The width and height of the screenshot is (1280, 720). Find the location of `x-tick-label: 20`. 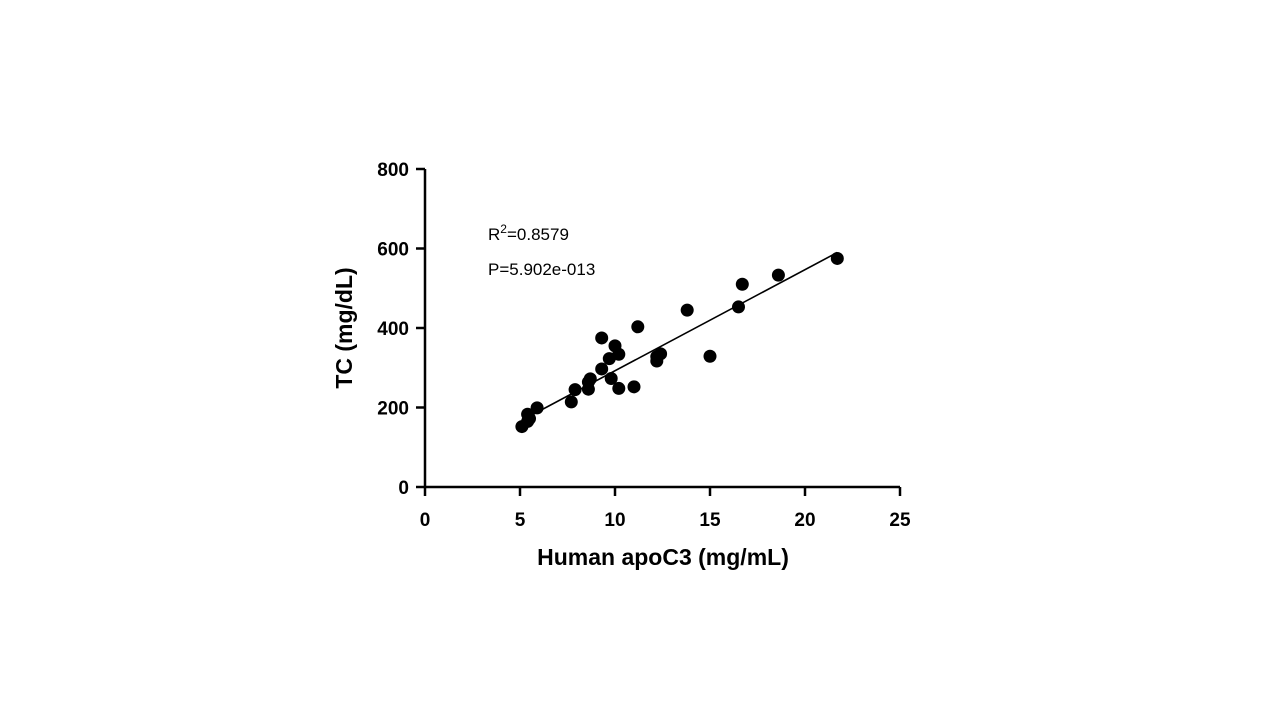

x-tick-label: 20 is located at coordinates (804, 520).